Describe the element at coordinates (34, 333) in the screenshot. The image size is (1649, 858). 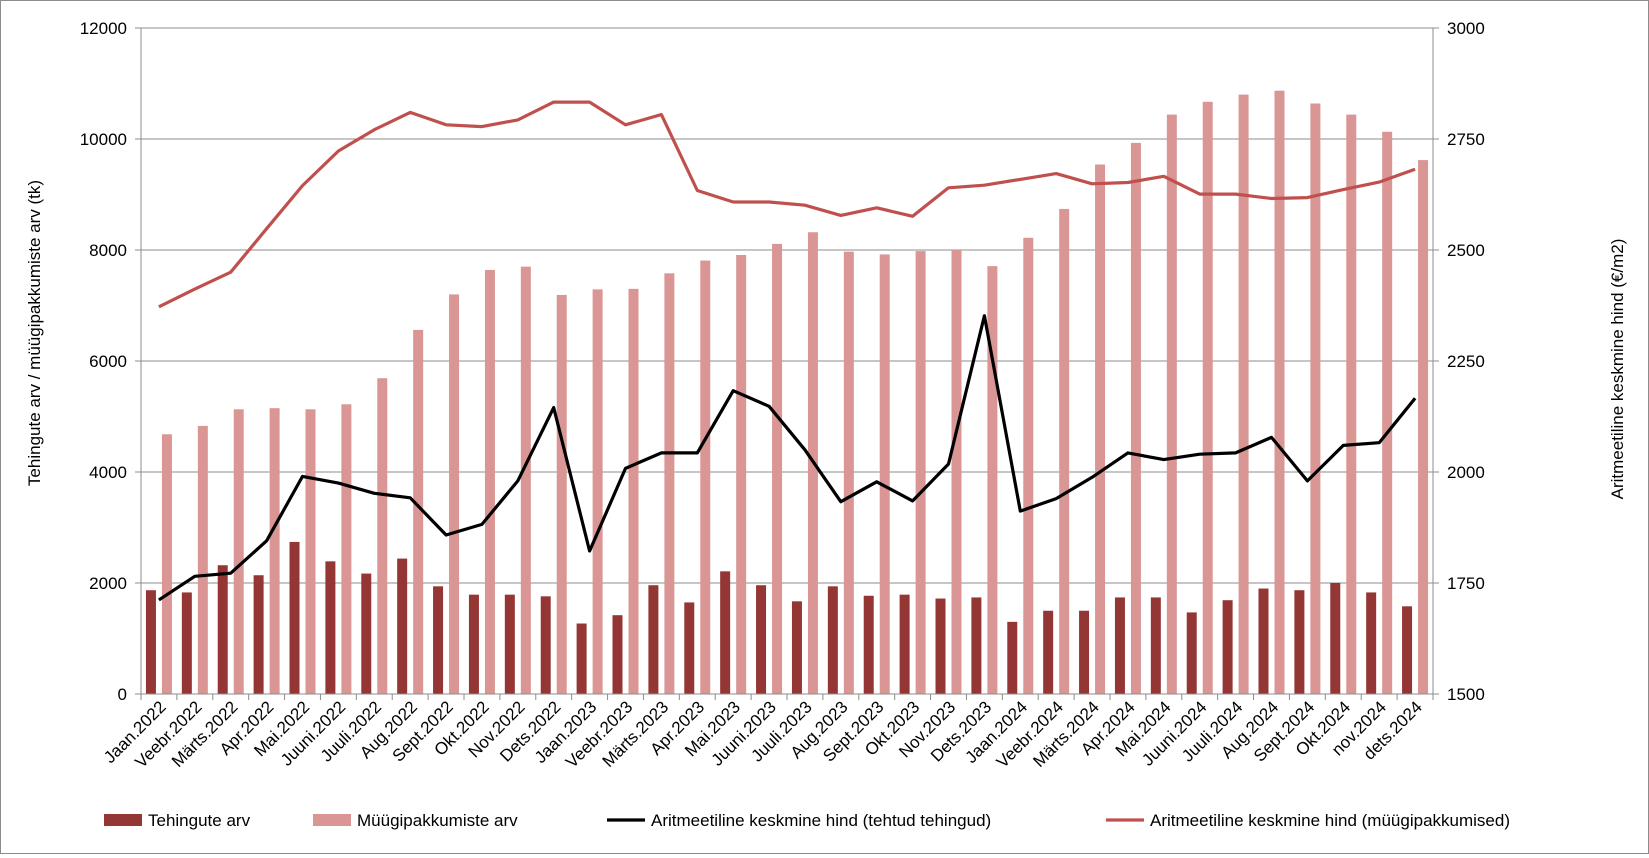
I see `y-axis-left-label: Tehingute arv / müügipakkumiste arv (tk)` at that location.